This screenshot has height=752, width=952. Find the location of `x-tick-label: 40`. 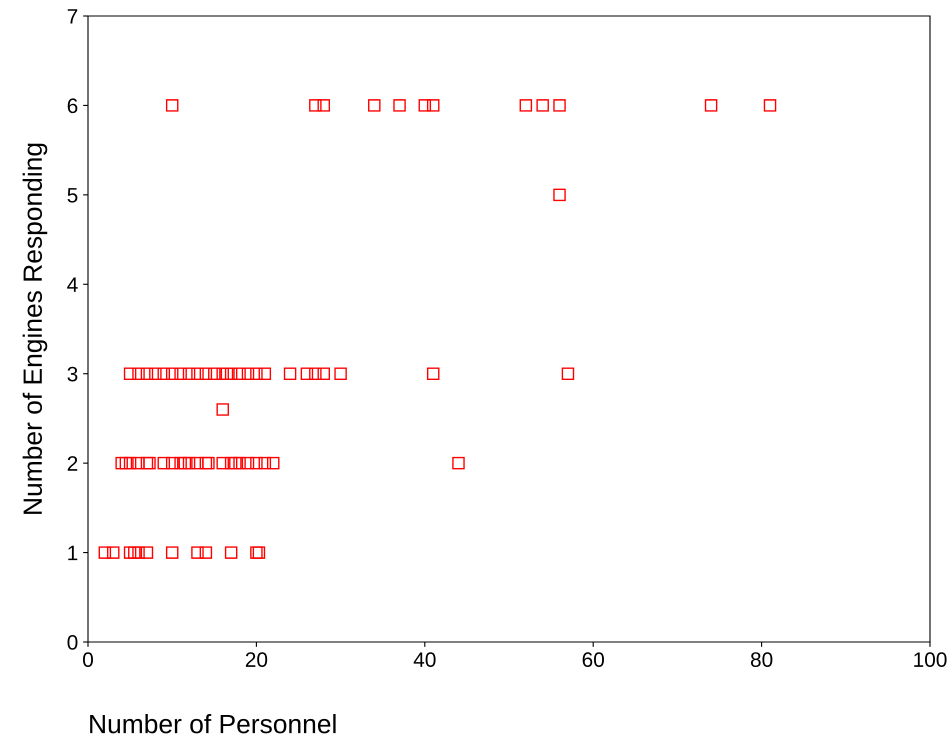

x-tick-label: 40 is located at coordinates (425, 660).